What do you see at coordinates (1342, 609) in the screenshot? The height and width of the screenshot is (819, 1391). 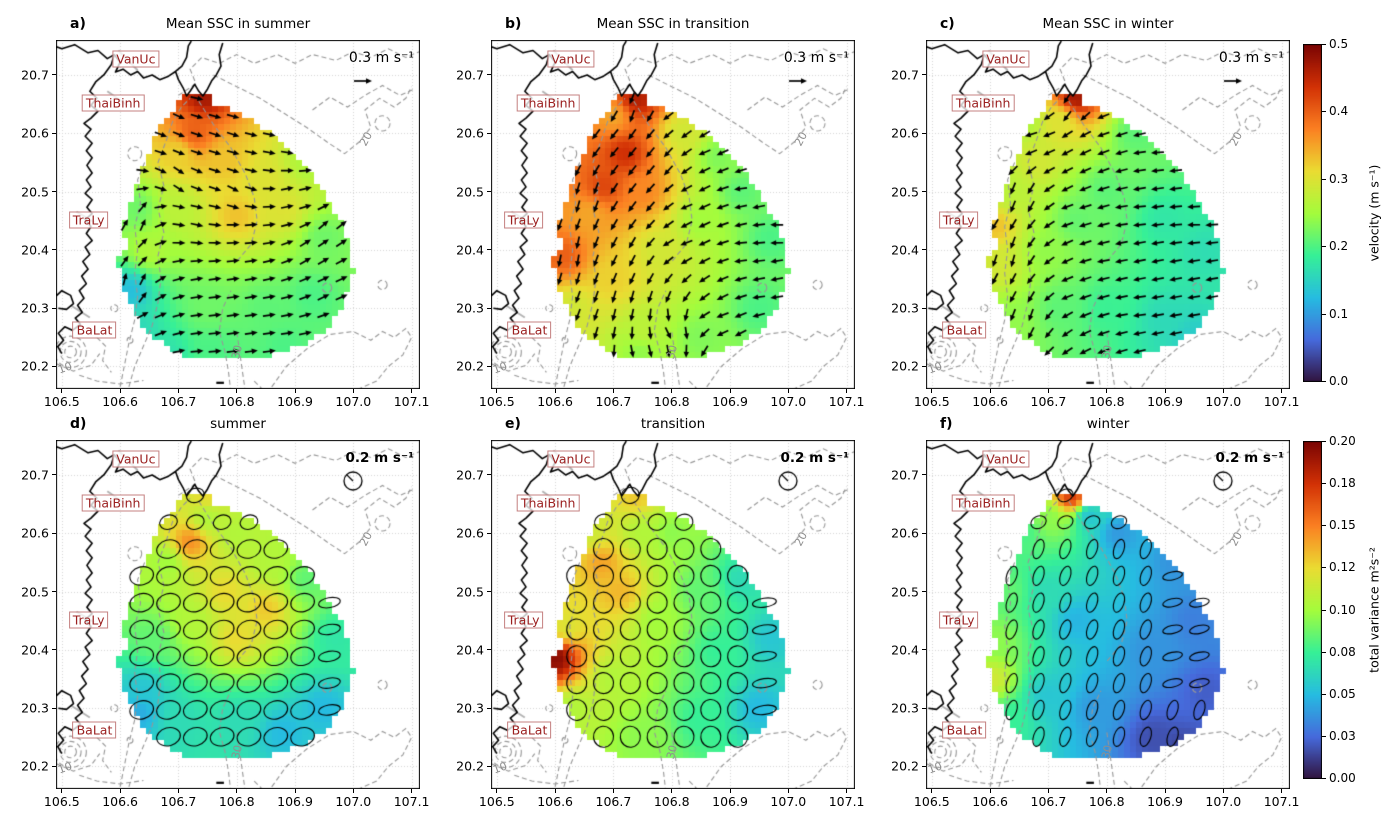 I see `colorbar-tick-label: 0.10` at bounding box center [1342, 609].